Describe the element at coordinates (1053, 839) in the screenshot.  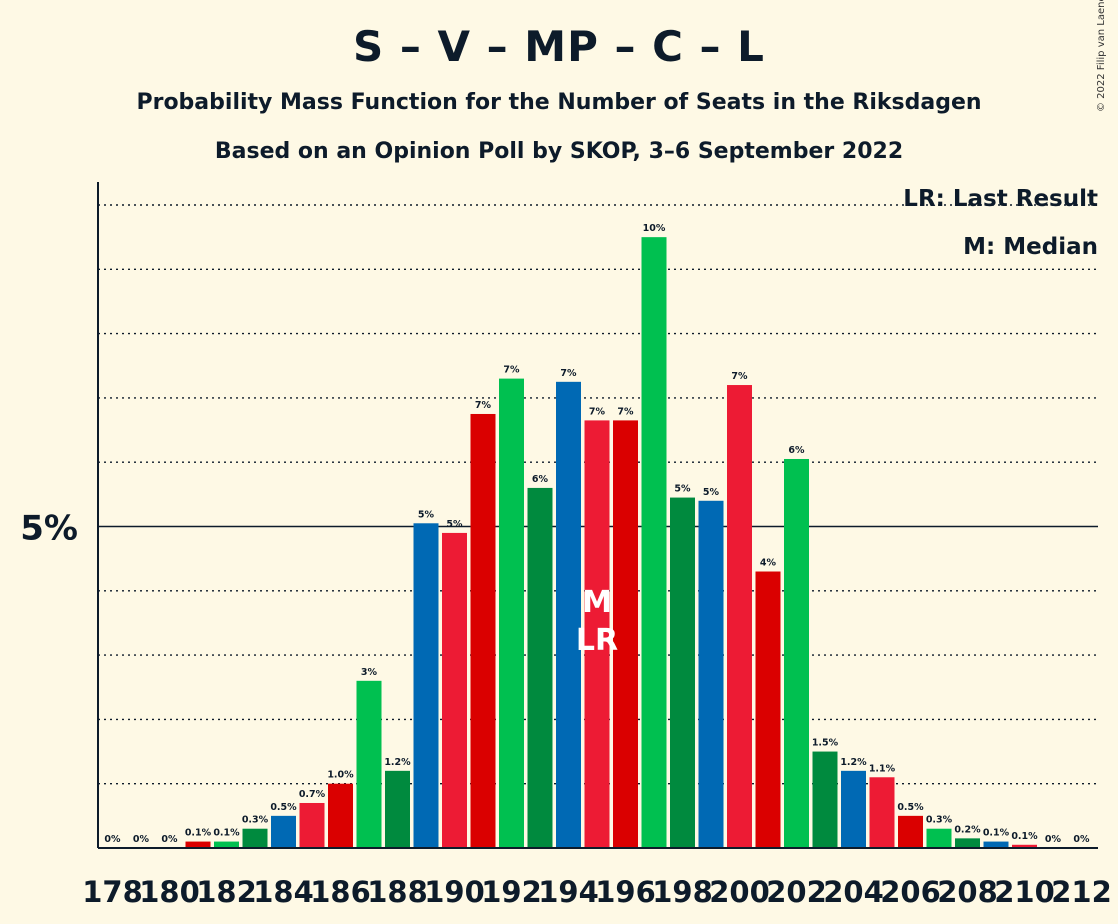
I see `data-label-211: 0%` at that location.